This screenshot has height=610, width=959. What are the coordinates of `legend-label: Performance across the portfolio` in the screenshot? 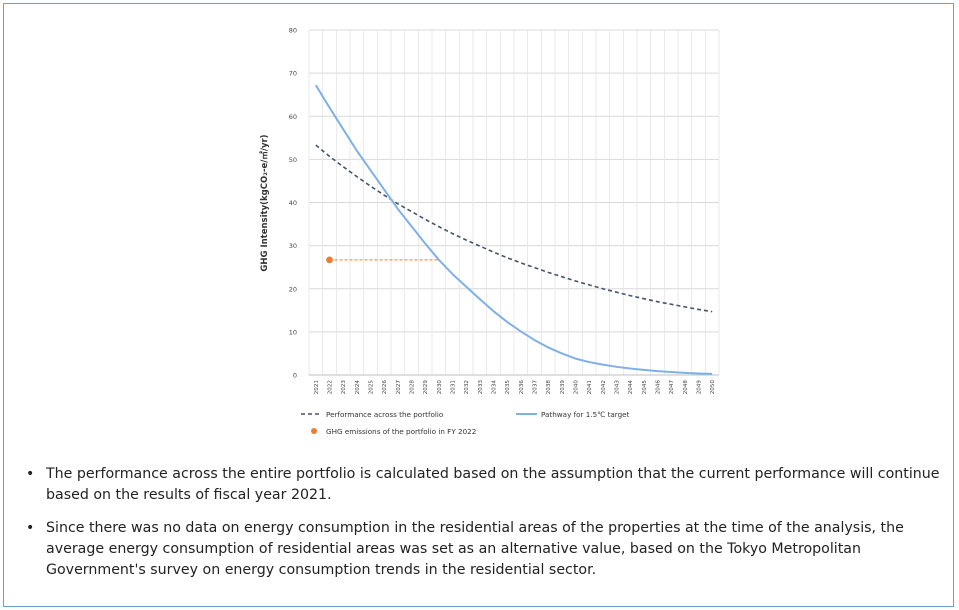 It's located at (384, 414).